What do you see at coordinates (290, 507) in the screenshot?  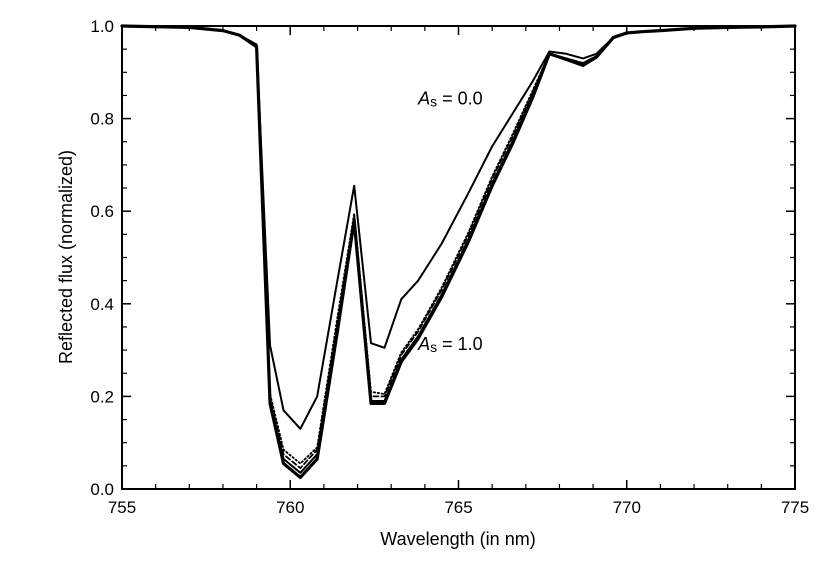 I see `x-tick-label: 760` at bounding box center [290, 507].